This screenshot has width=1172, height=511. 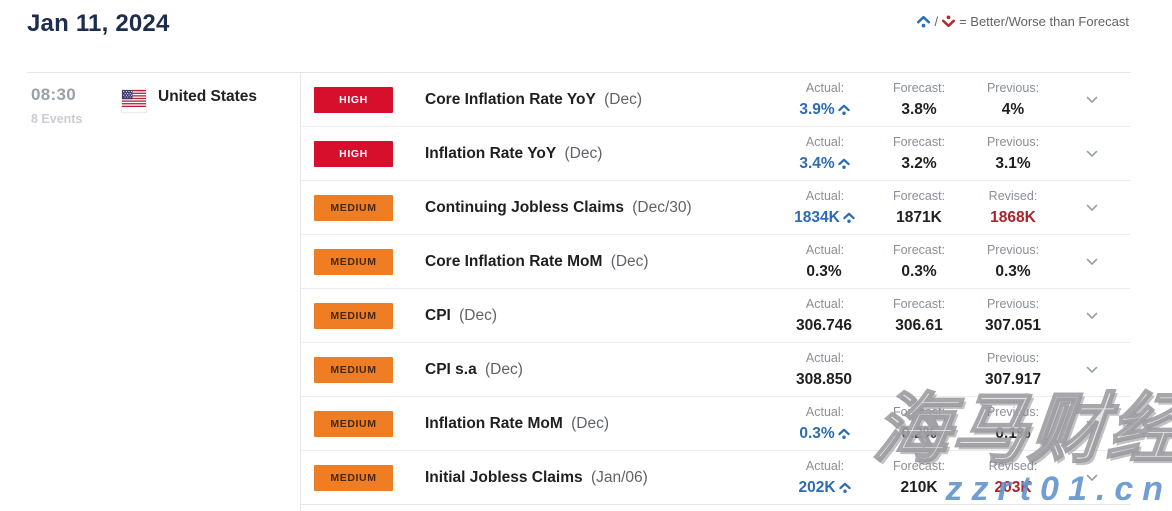 I want to click on forecast-value: 306.61, so click(x=919, y=325).